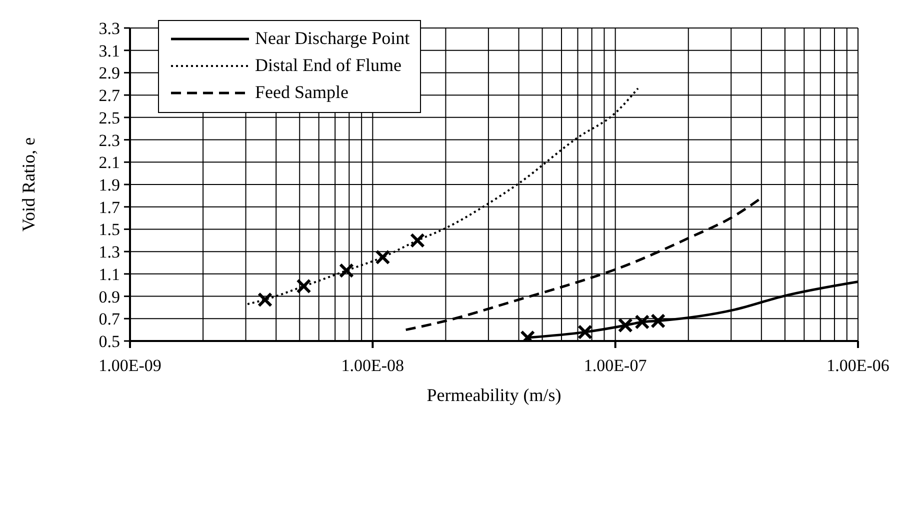 This screenshot has width=907, height=514. What do you see at coordinates (130, 365) in the screenshot?
I see `x-tick-label: 1.00E-09` at bounding box center [130, 365].